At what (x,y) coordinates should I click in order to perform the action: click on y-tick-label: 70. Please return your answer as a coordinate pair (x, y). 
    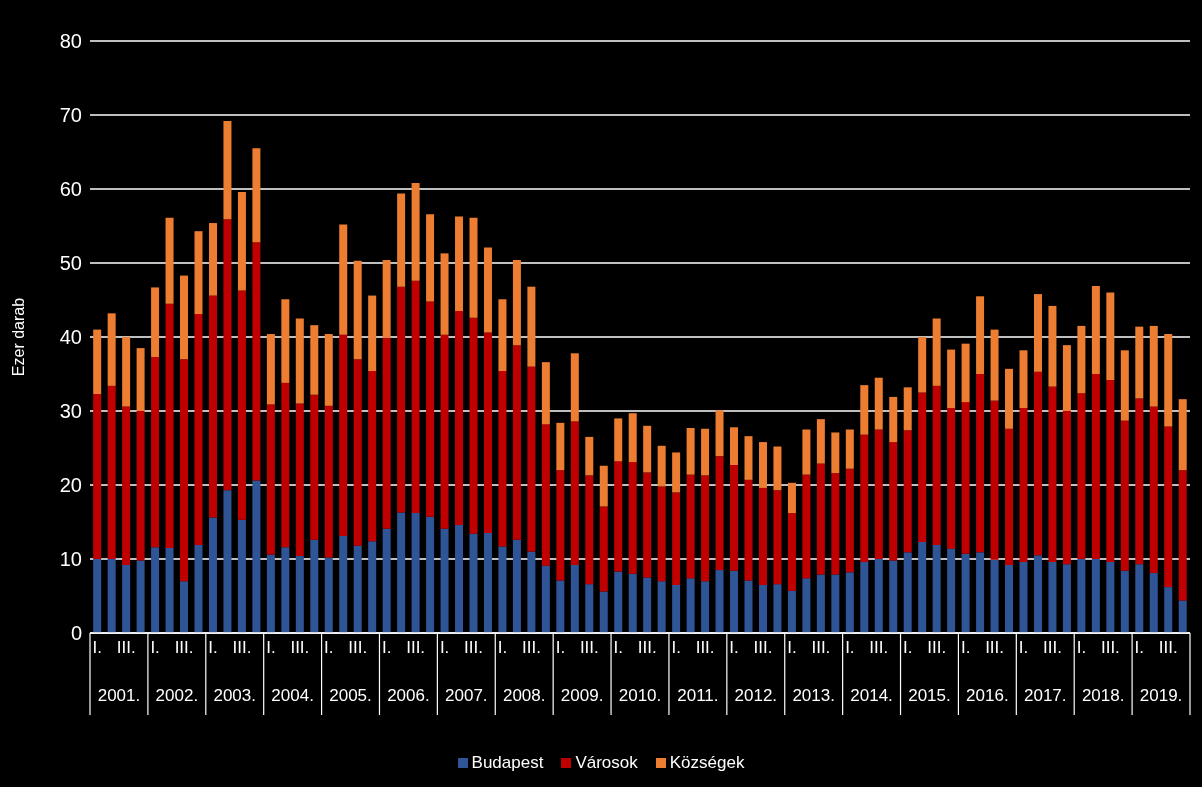
    Looking at the image, I should click on (70, 115).